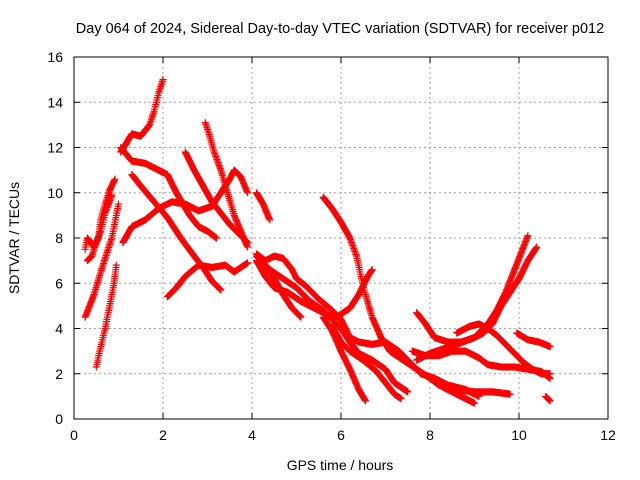 The height and width of the screenshot is (480, 640). What do you see at coordinates (163, 435) in the screenshot?
I see `x-tick-label: 2` at bounding box center [163, 435].